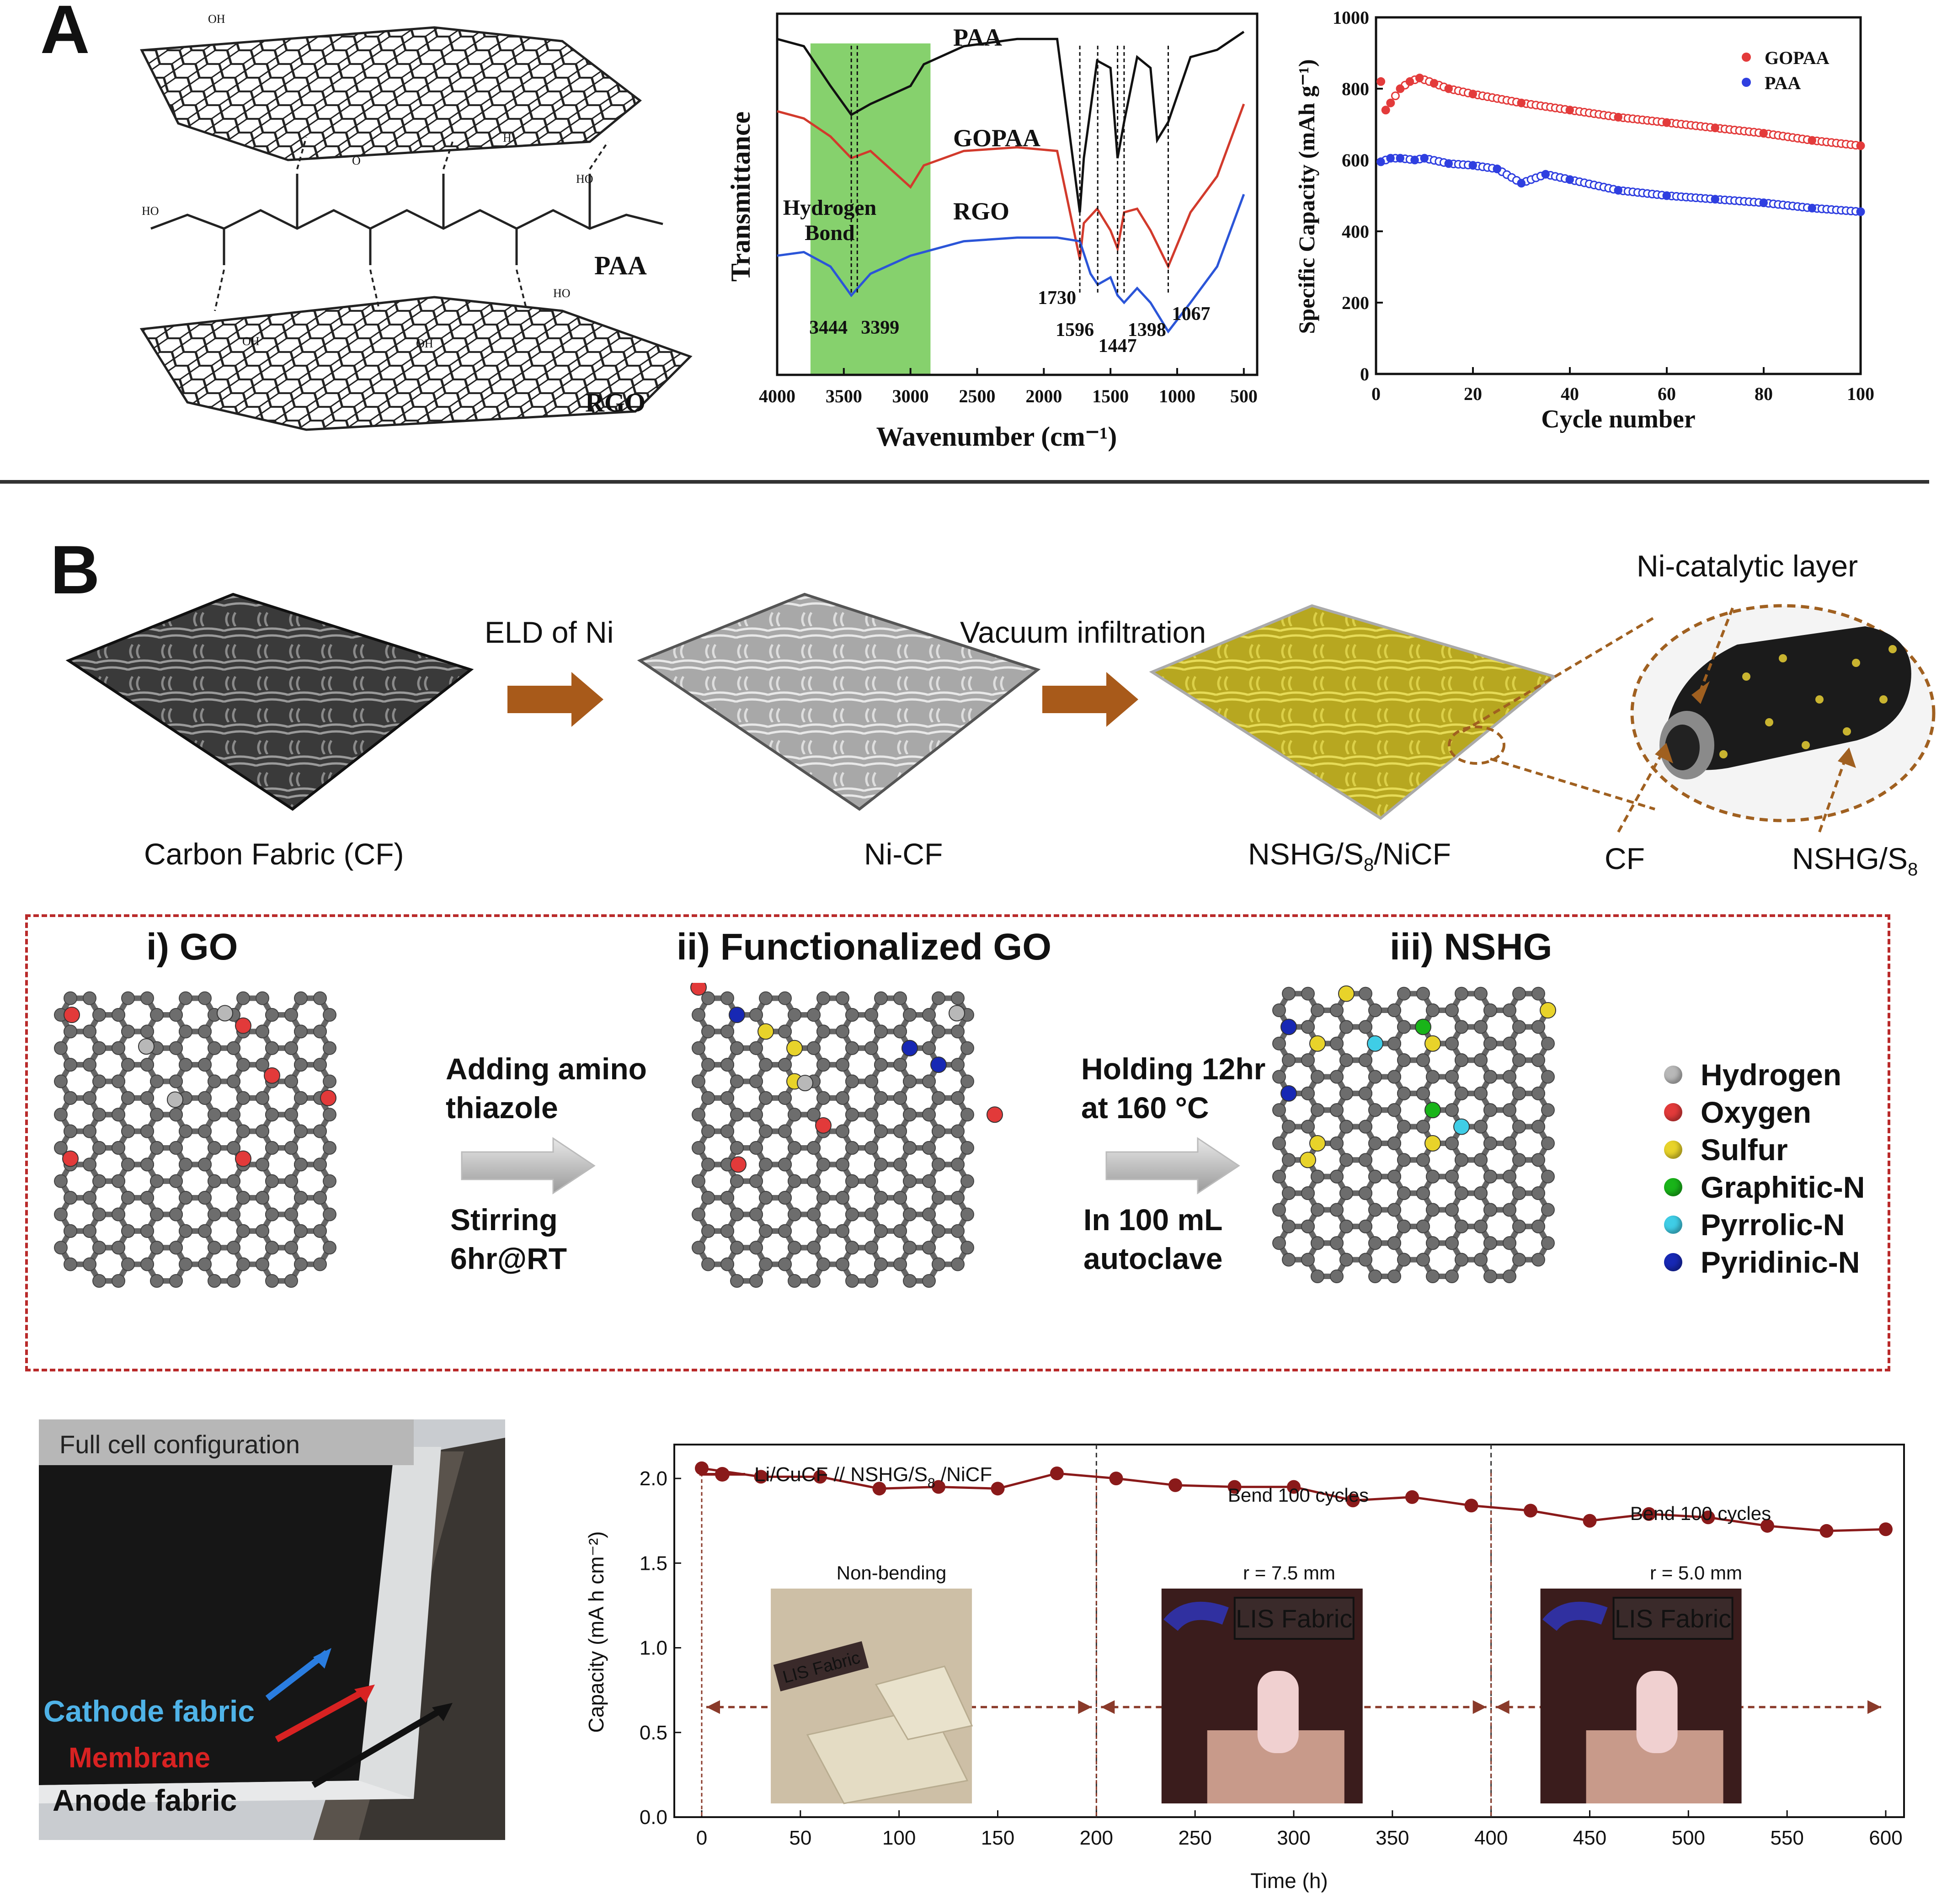 This screenshot has width=1947, height=1904. I want to click on bend-legend-prefix: Li/CuCF // NSHG/S, so click(841, 1474).